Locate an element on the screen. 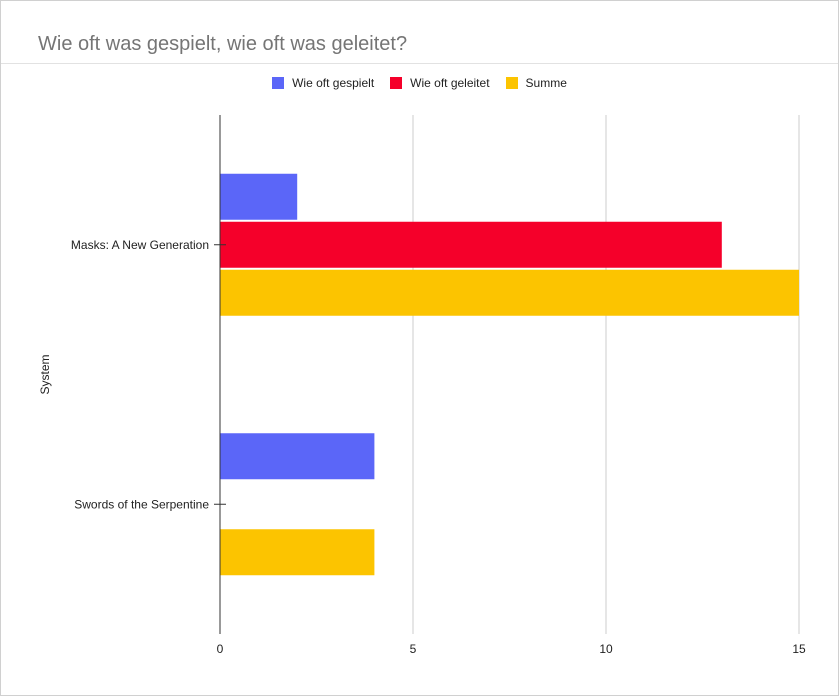  x-tick-label-15: 15 is located at coordinates (799, 649).